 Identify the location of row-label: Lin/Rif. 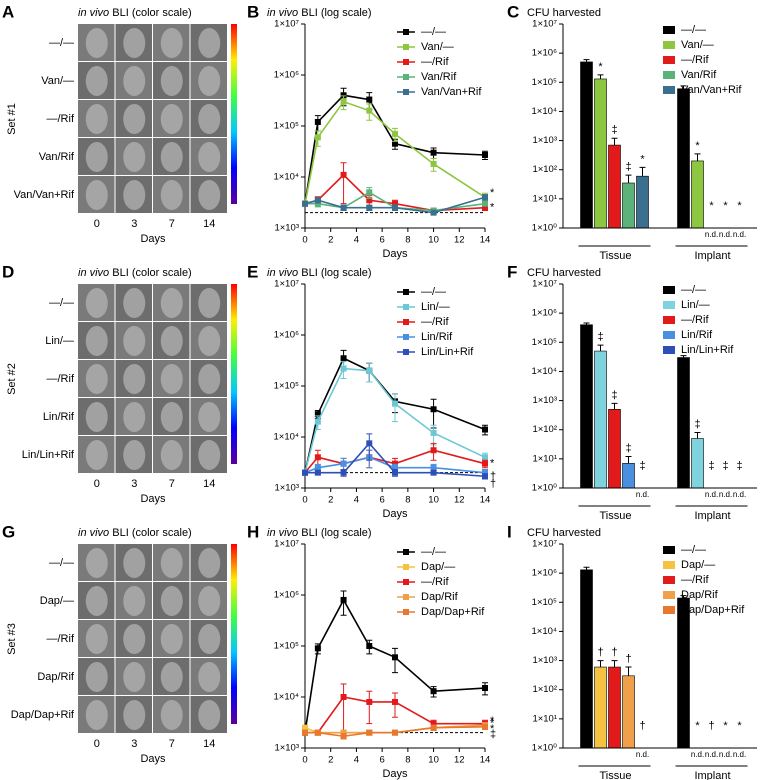
(59, 417).